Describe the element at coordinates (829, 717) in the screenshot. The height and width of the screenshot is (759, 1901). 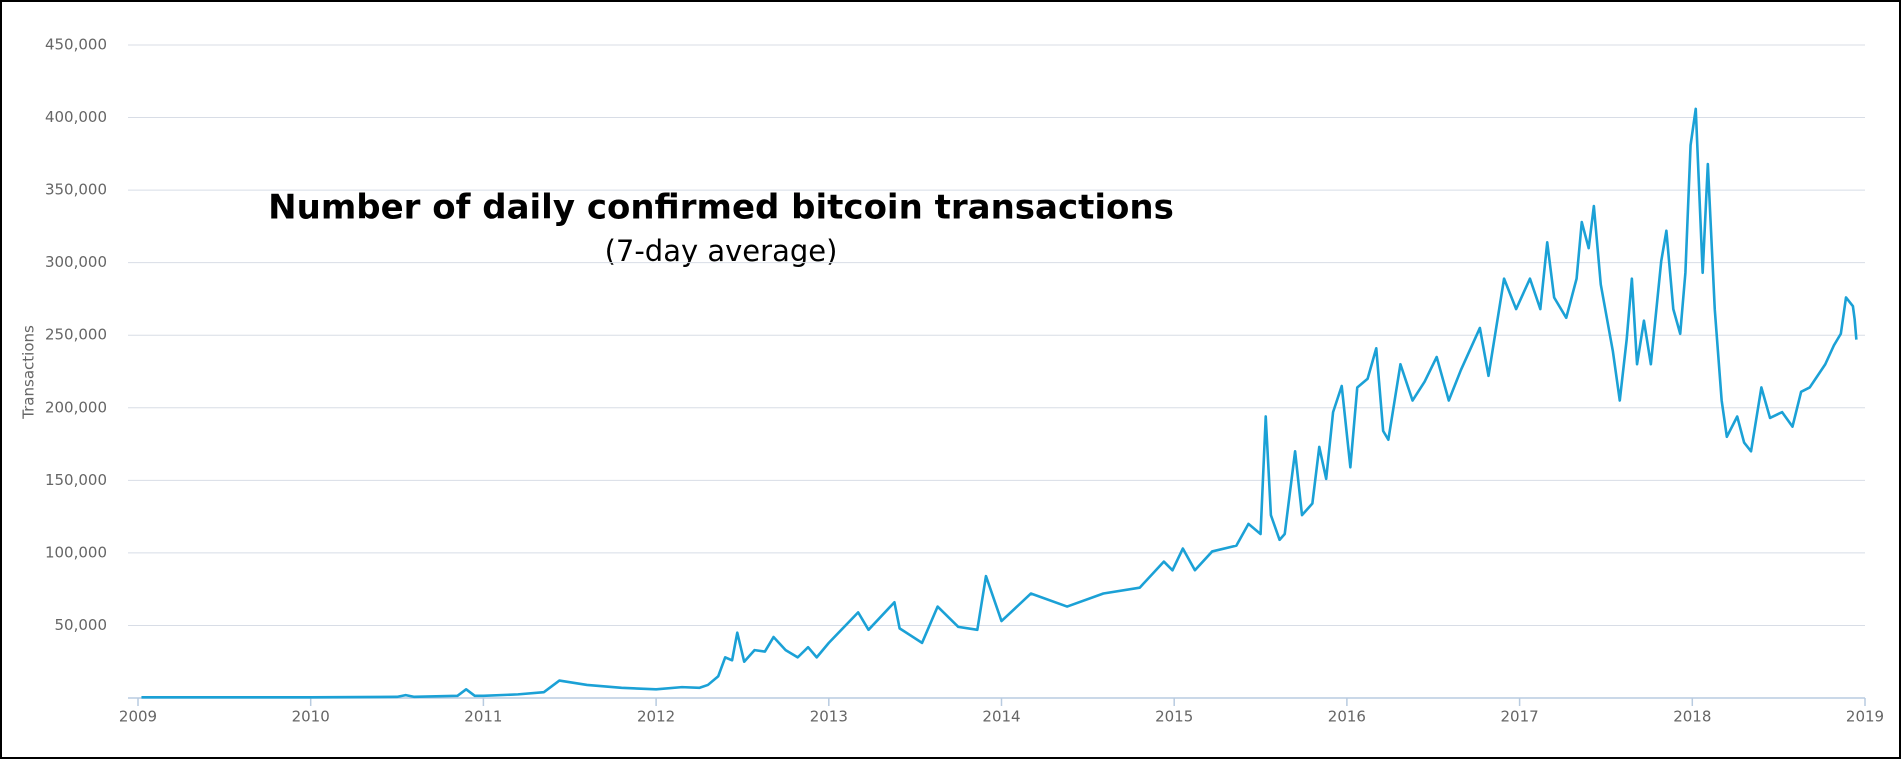
I see `x-tick-label: 2013` at that location.